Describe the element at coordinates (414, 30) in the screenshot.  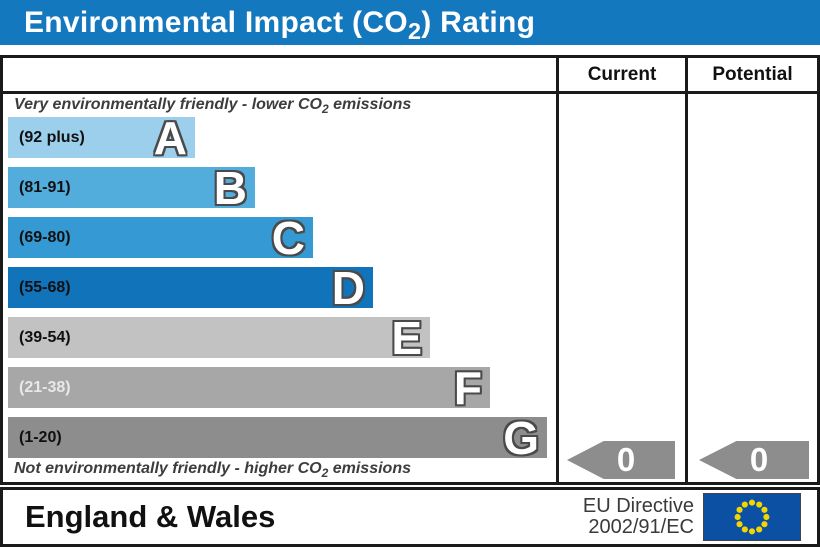
I see `page-title-subscript: 2` at that location.